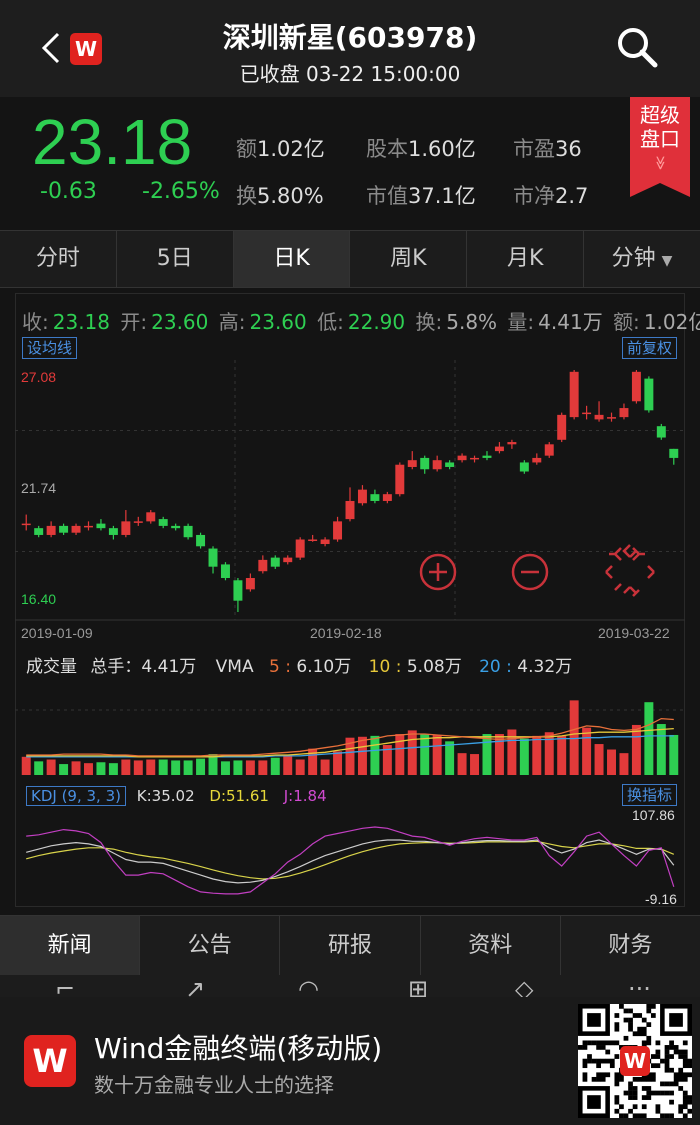 The image size is (700, 1125). I want to click on volume-total-label: 总手：, so click(116, 667).